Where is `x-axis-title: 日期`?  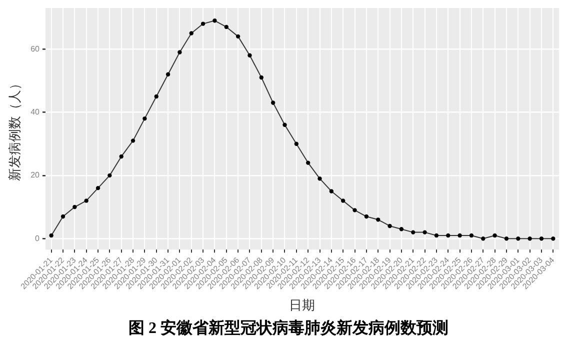 x-axis-title: 日期 is located at coordinates (302, 306).